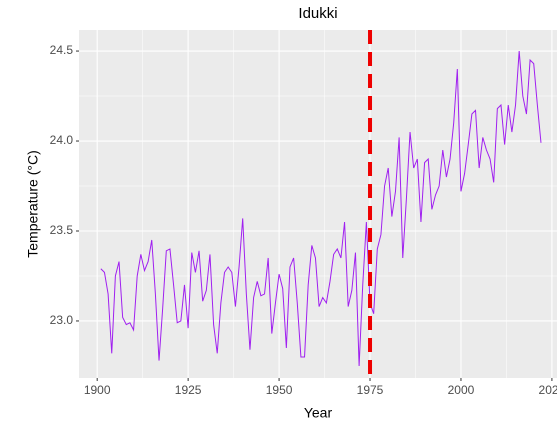 The width and height of the screenshot is (557, 427). Describe the element at coordinates (33, 204) in the screenshot. I see `y-axis-label: Temperature (°C)` at that location.